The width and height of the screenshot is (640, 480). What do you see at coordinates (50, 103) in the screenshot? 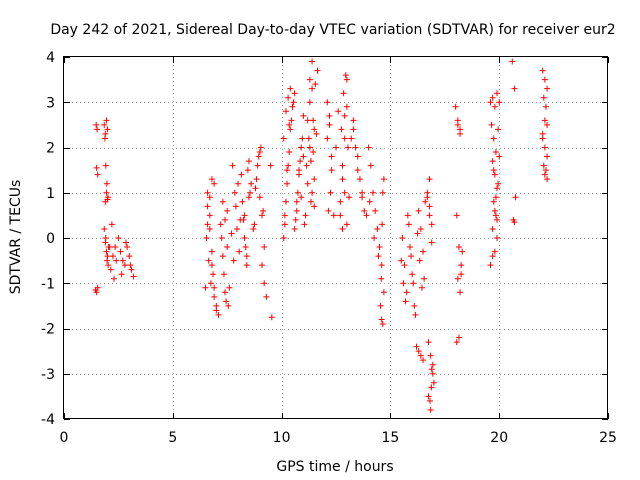
I see `y-tick-label: 3` at bounding box center [50, 103].